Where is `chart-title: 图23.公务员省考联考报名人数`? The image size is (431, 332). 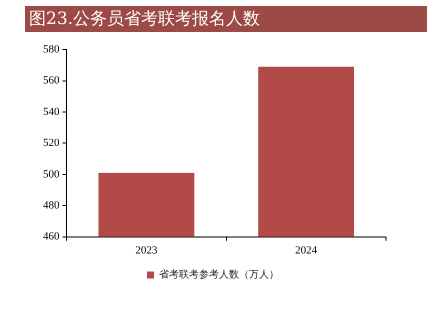 chart-title: 图23.公务员省考联考报名人数 is located at coordinates (226, 19).